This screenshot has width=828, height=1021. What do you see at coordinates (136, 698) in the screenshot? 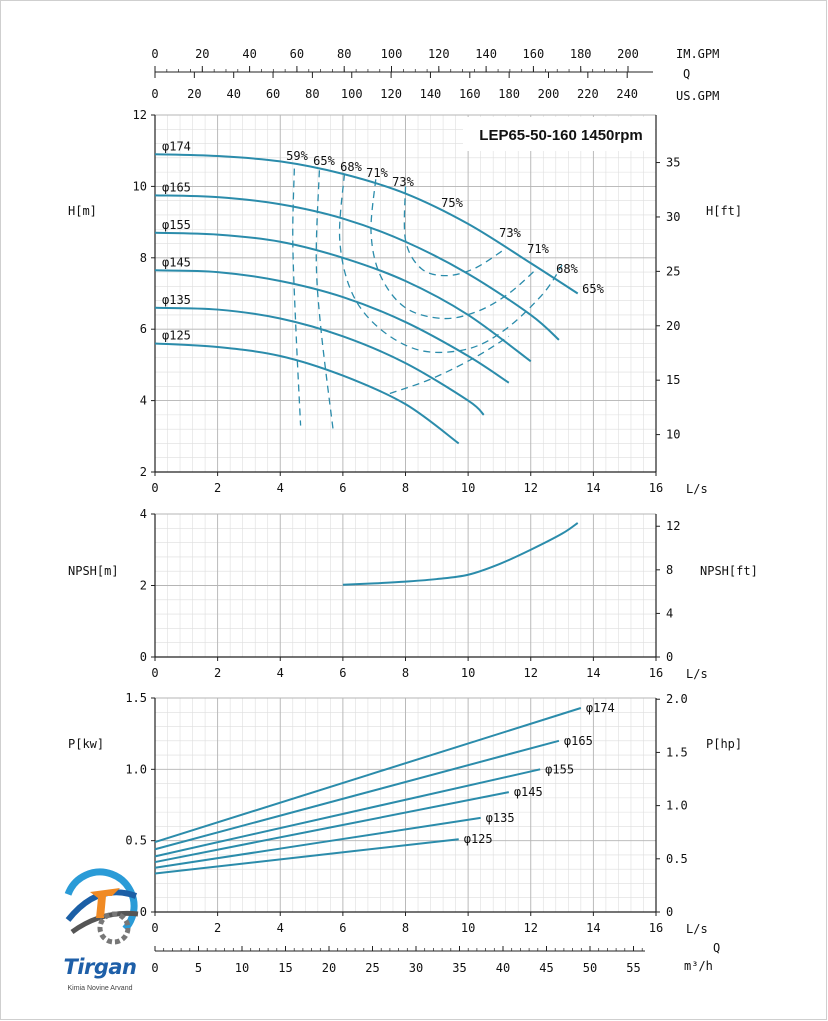
I see `y-tick-label: 1.5` at bounding box center [136, 698].